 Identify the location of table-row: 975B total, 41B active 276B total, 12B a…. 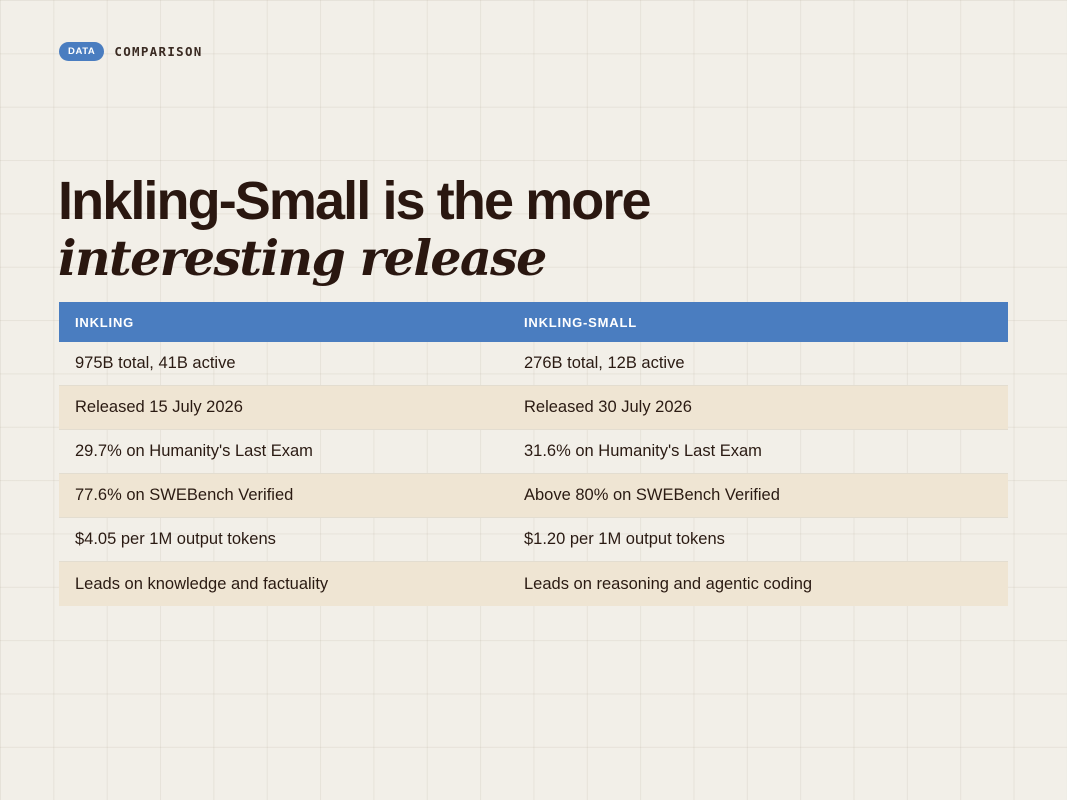
(533, 364).